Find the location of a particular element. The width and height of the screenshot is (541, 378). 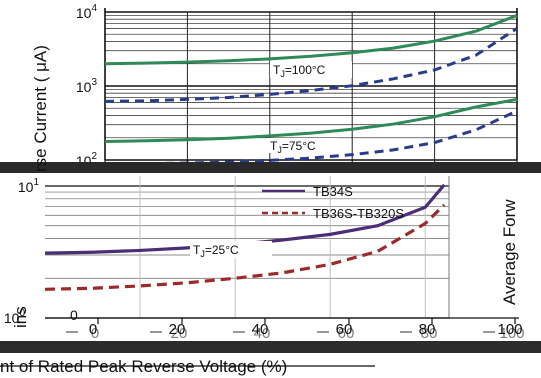

right-axis-label-fragment: Average Forw is located at coordinates (509, 252).